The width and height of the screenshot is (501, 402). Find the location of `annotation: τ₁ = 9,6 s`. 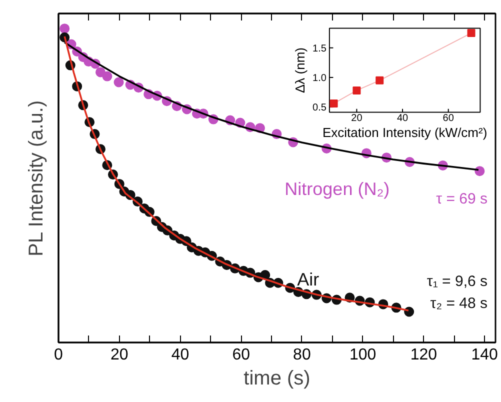

annotation: τ₁ = 9,6 s is located at coordinates (457, 281).